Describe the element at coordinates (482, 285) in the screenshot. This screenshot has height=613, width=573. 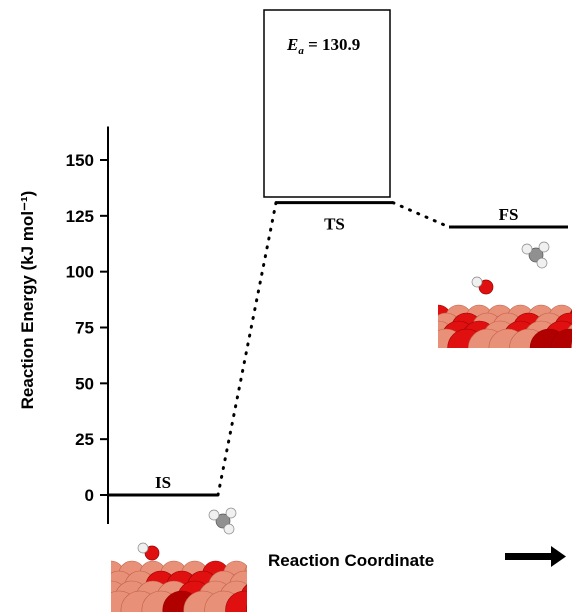
I see `fs-hydroxyl-icon` at that location.